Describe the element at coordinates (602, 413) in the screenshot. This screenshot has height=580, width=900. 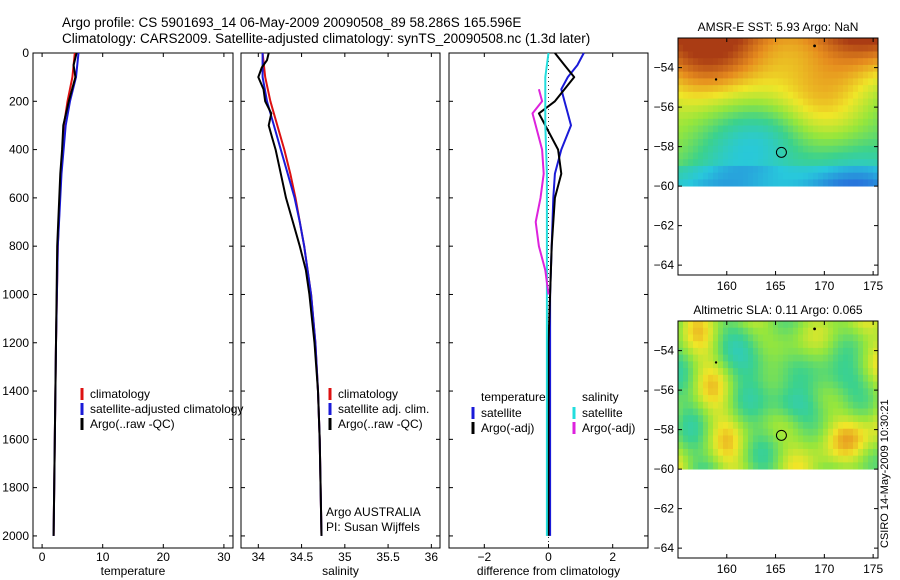
I see `legend-label: satellite` at that location.